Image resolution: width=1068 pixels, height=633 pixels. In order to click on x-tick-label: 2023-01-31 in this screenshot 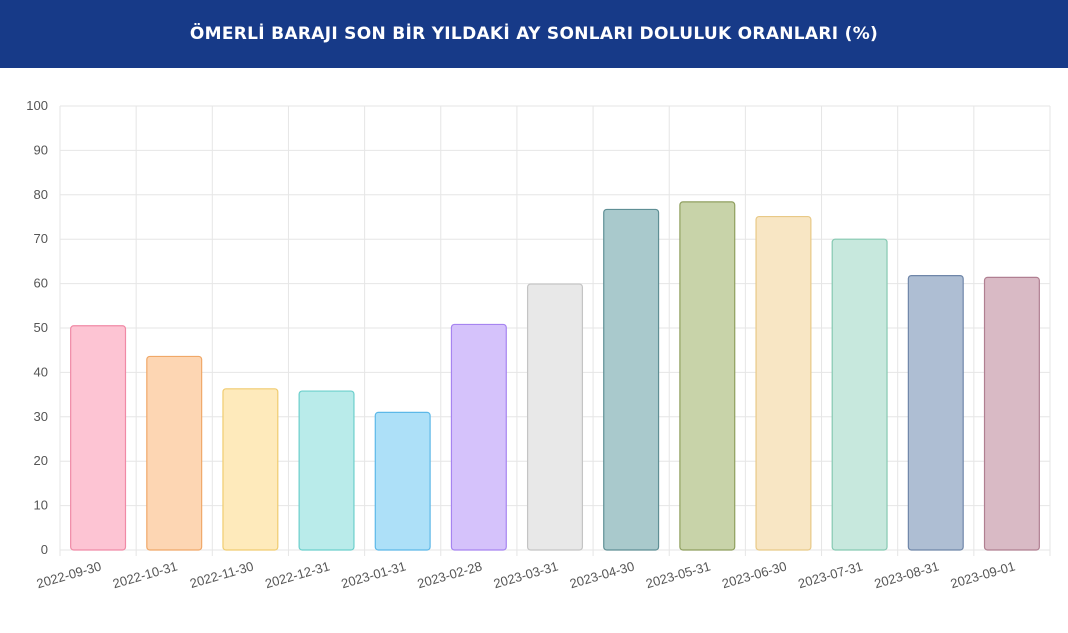, I will do `click(373, 574)`.